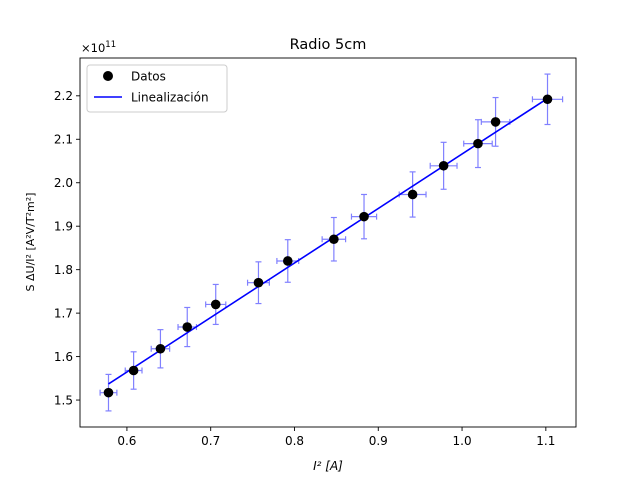 The width and height of the screenshot is (640, 480). What do you see at coordinates (328, 466) in the screenshot?
I see `x-axis-label: I² [A]` at bounding box center [328, 466].